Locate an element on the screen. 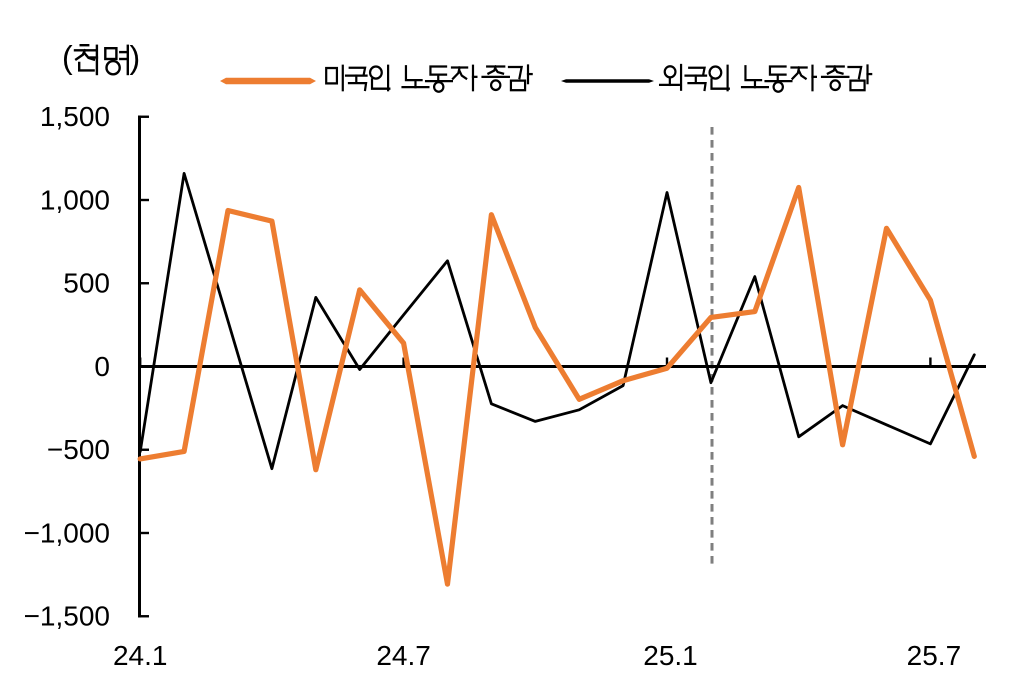 The image size is (1020, 695). svg-text: 24.7 is located at coordinates (403, 655).